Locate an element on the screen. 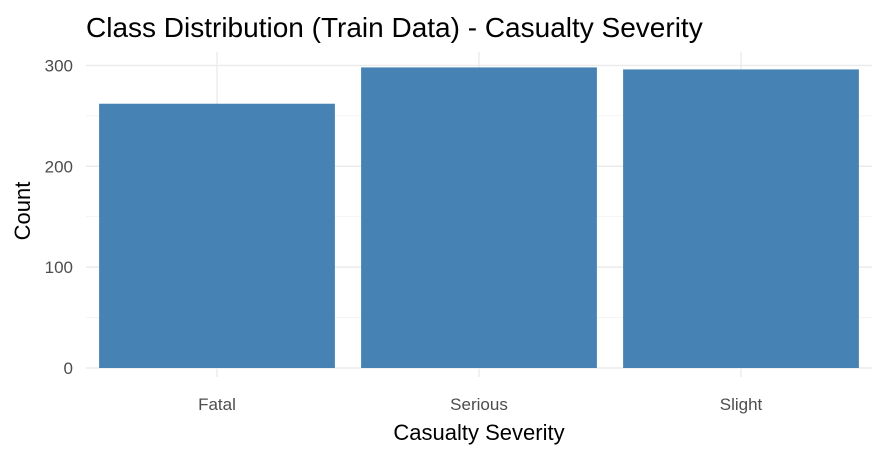  y-tick-label: 300 is located at coordinates (59, 65).